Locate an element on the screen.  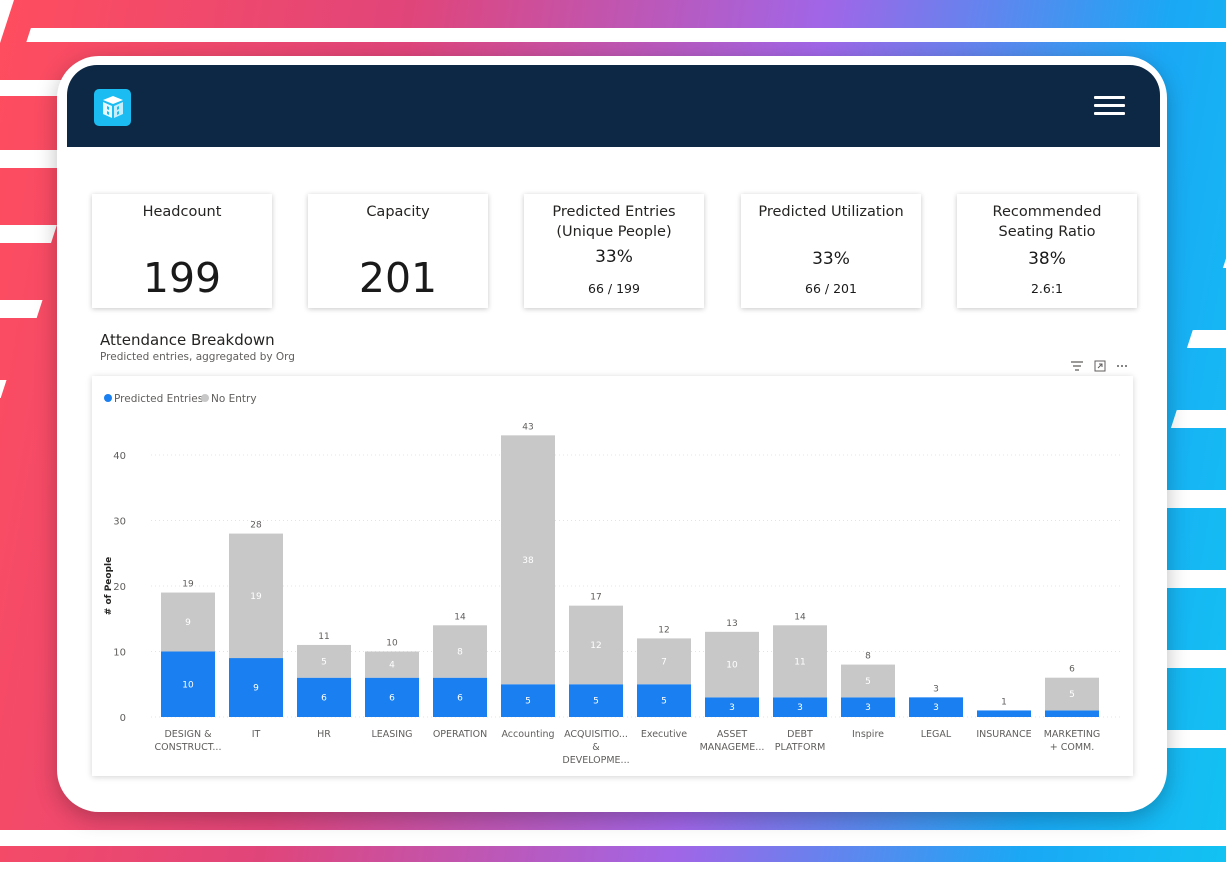
bar-total-label: 28 is located at coordinates (256, 526).